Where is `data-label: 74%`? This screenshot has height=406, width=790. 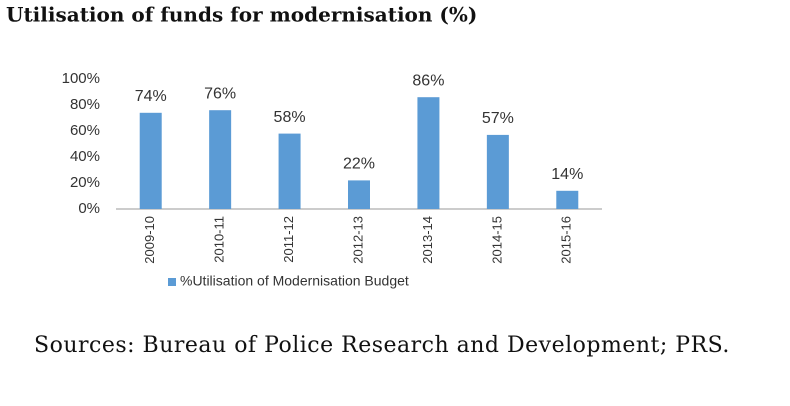
data-label: 74% is located at coordinates (151, 96).